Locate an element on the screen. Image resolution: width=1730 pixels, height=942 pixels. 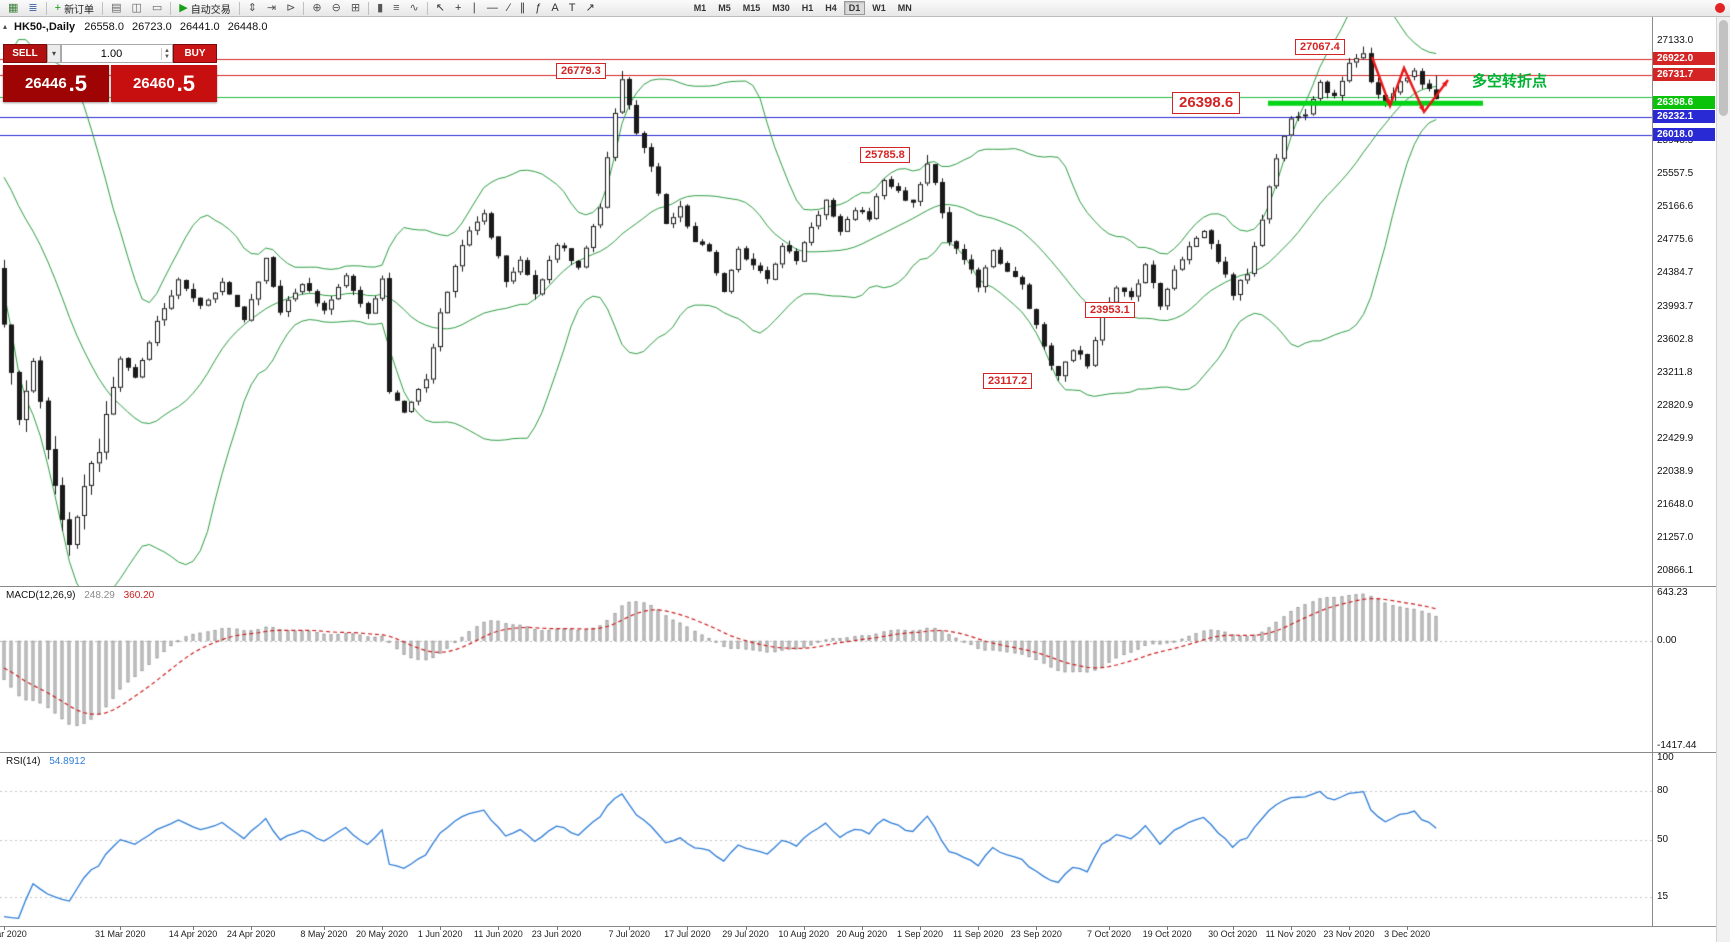
buy-button: BUY is located at coordinates (195, 53).